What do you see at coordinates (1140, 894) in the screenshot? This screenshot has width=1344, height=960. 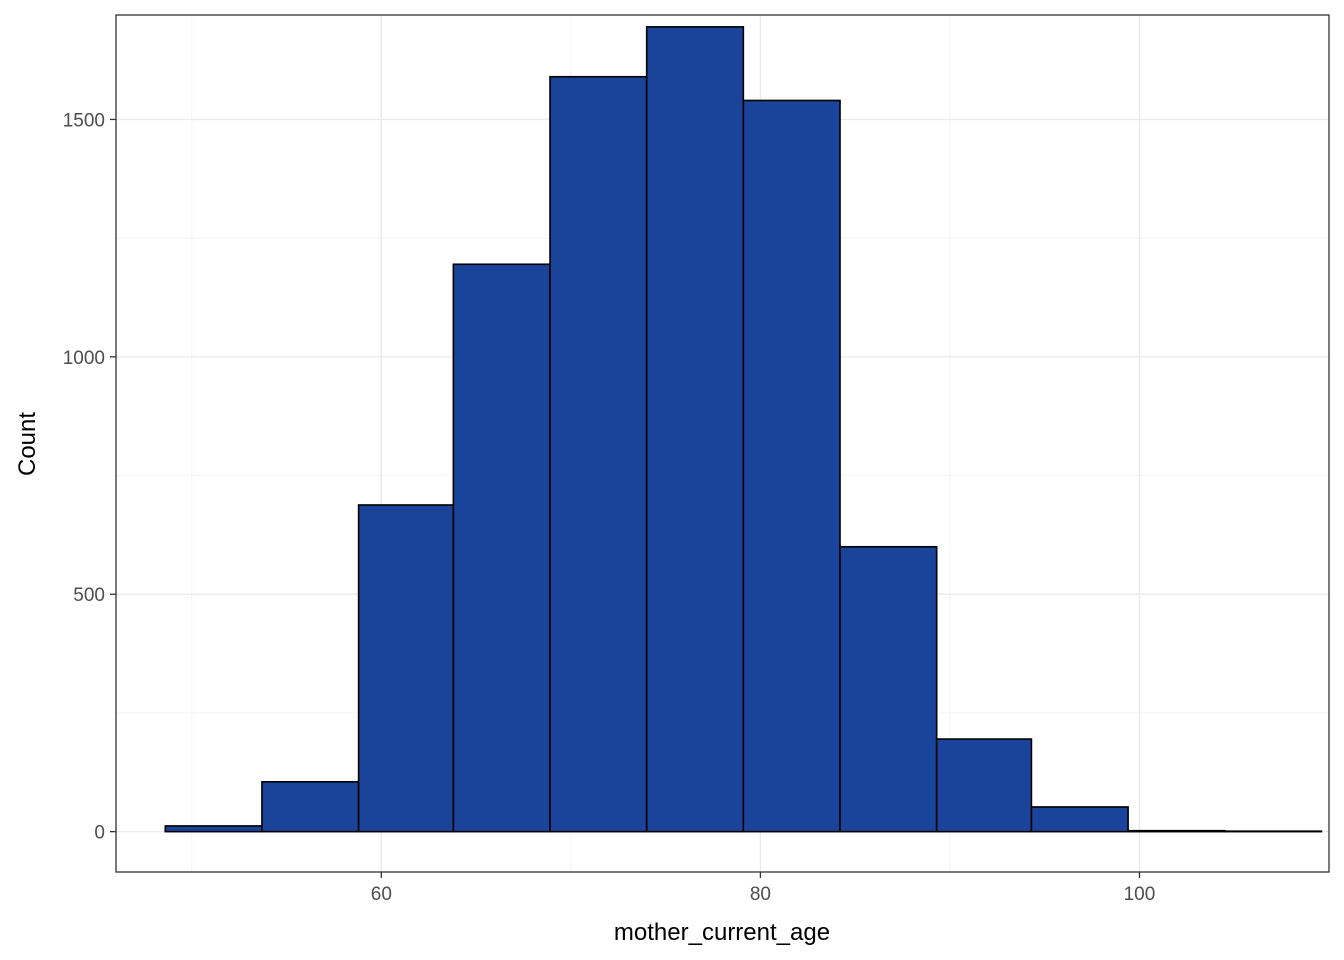 I see `x-tick-label: 100` at bounding box center [1140, 894].